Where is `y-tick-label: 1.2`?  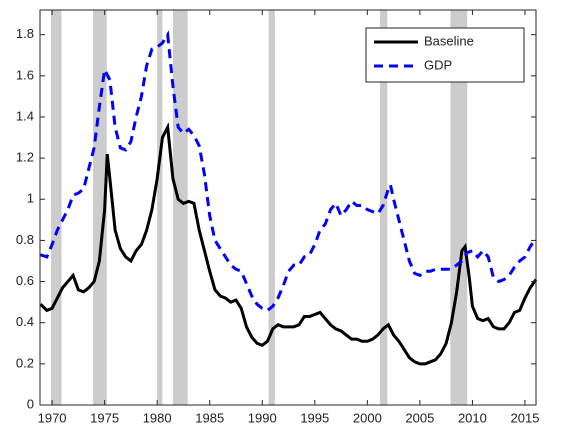
y-tick-label: 1.2 is located at coordinates (25, 157).